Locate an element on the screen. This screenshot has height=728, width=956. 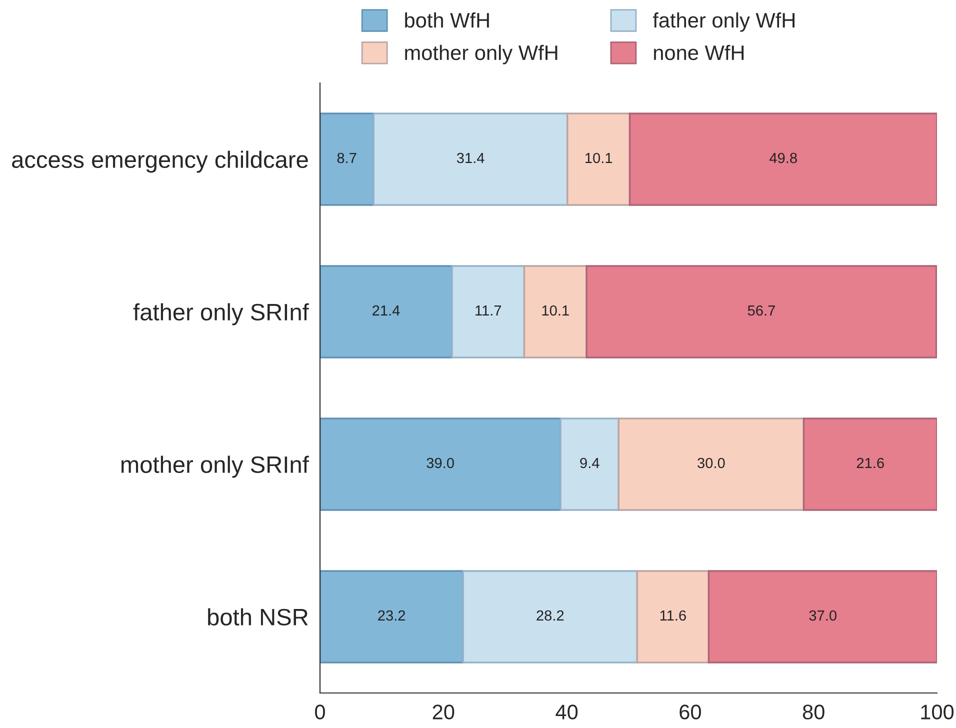
x-tick-label: 0 is located at coordinates (320, 712).